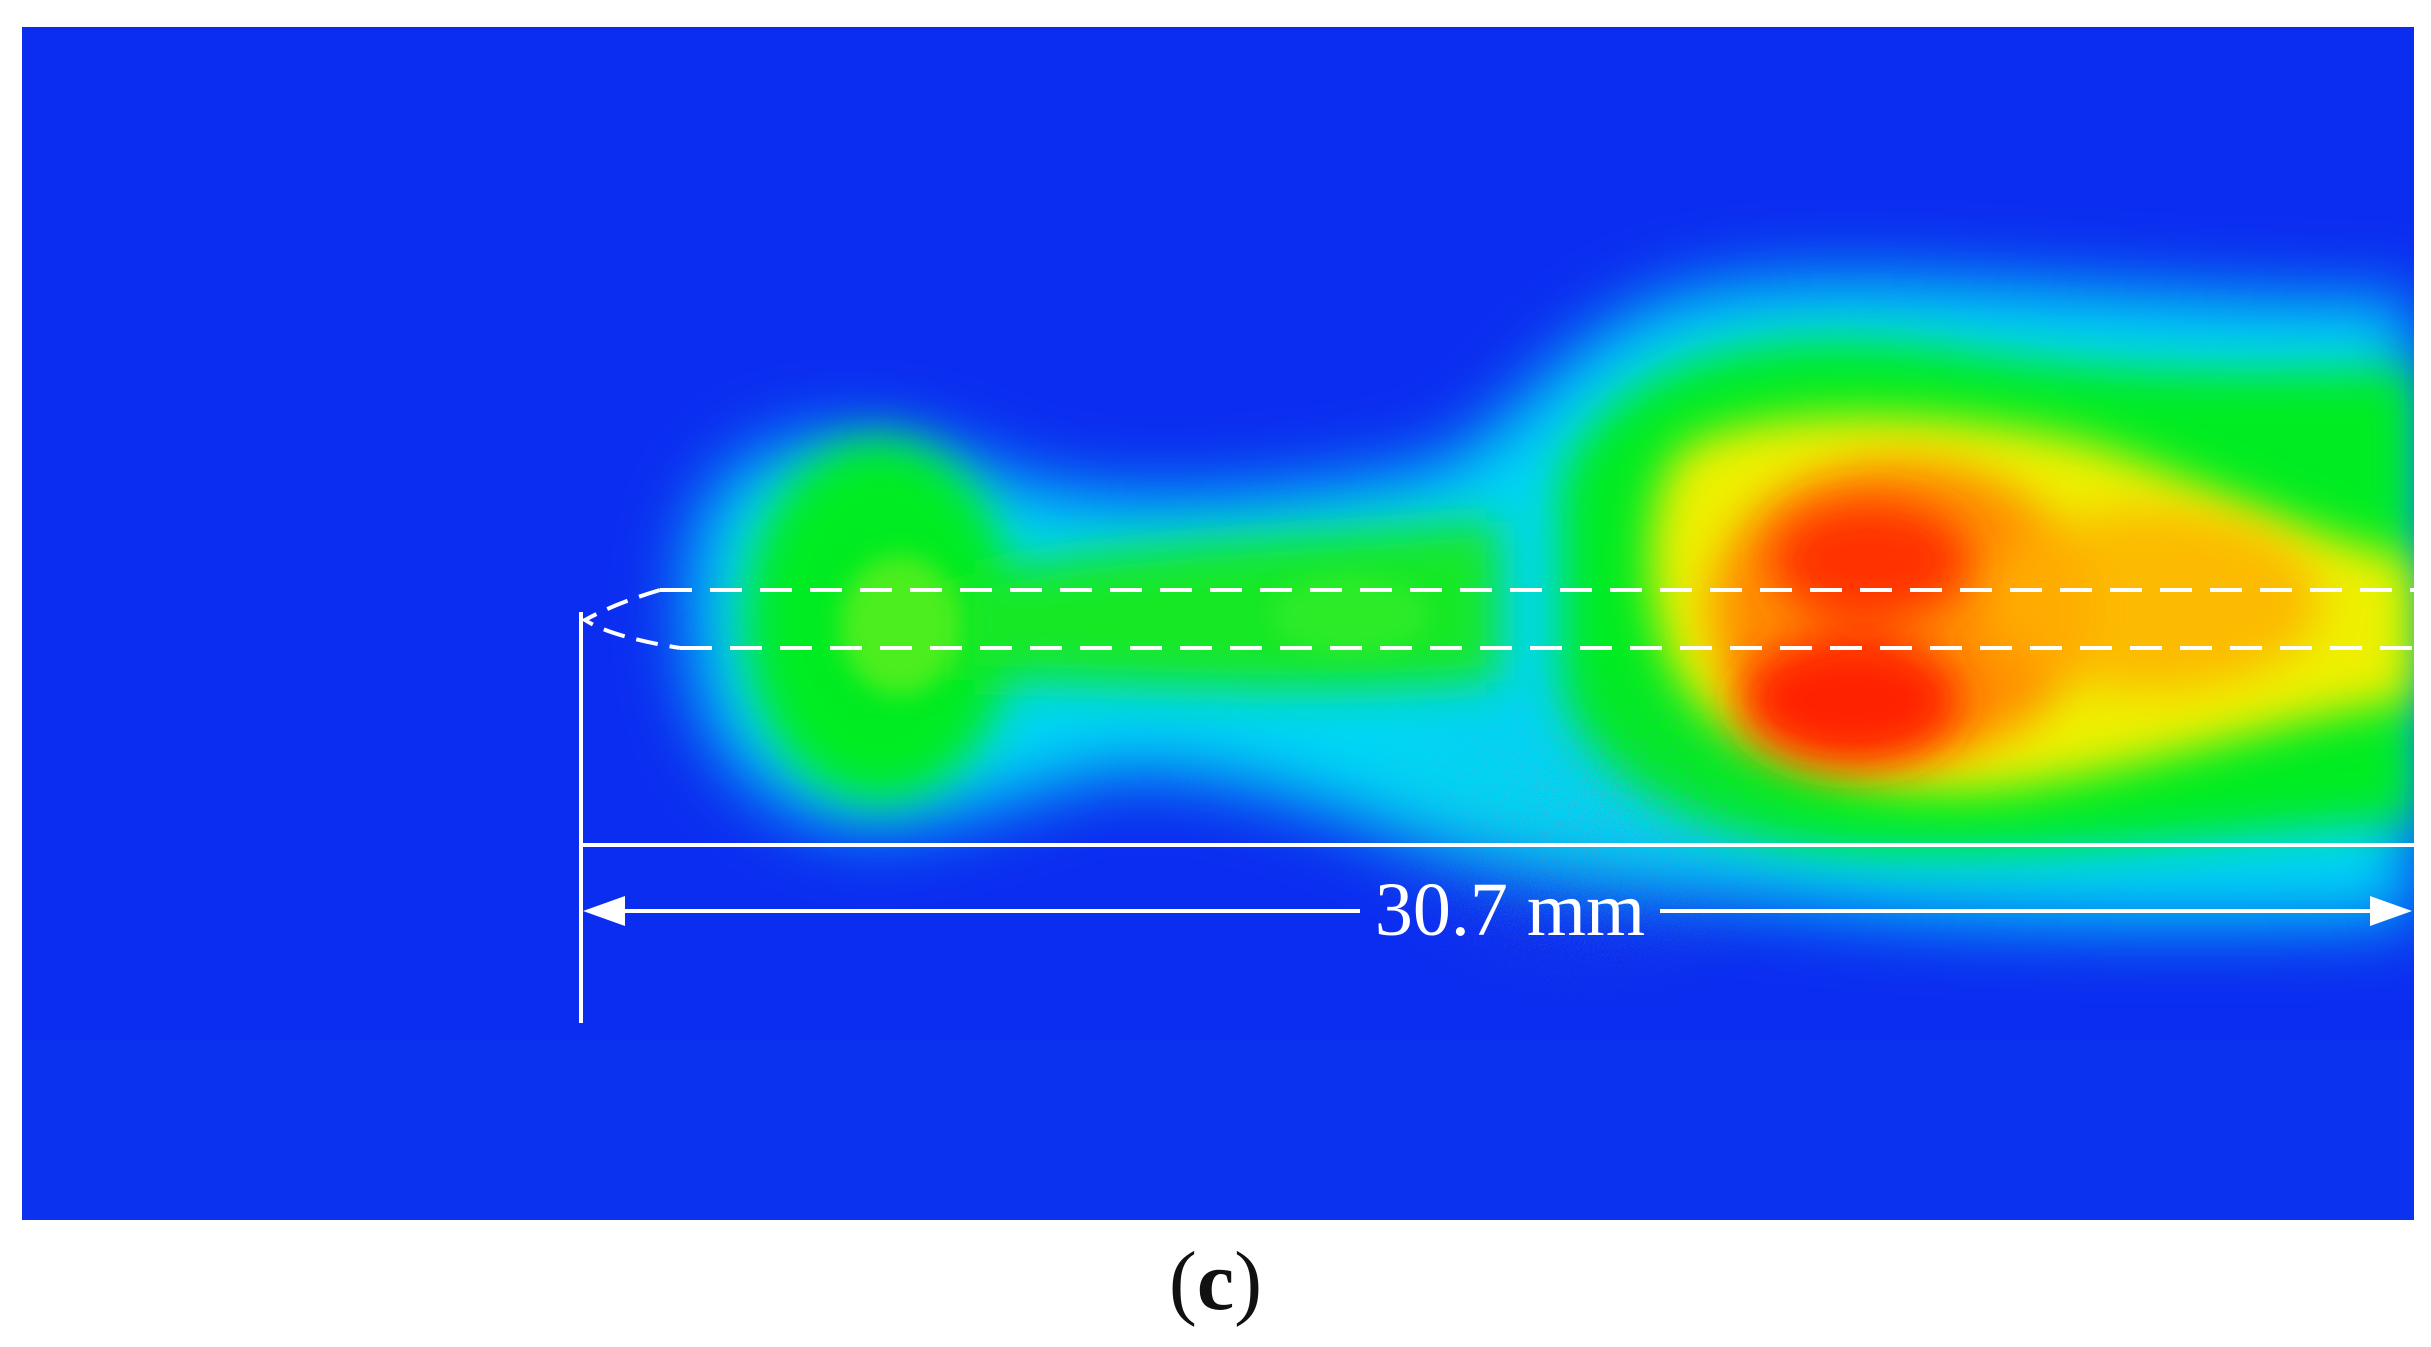 The height and width of the screenshot is (1347, 2431). Describe the element at coordinates (1510, 910) in the screenshot. I see `measurement-label: 30.7 mm` at that location.